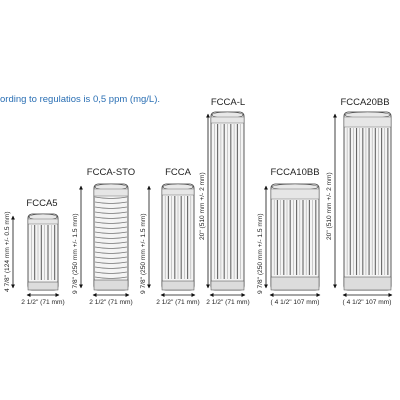 The width and height of the screenshot is (400, 400). Describe the element at coordinates (228, 102) in the screenshot. I see `model-label-fcca-l: FCCA-L` at that location.